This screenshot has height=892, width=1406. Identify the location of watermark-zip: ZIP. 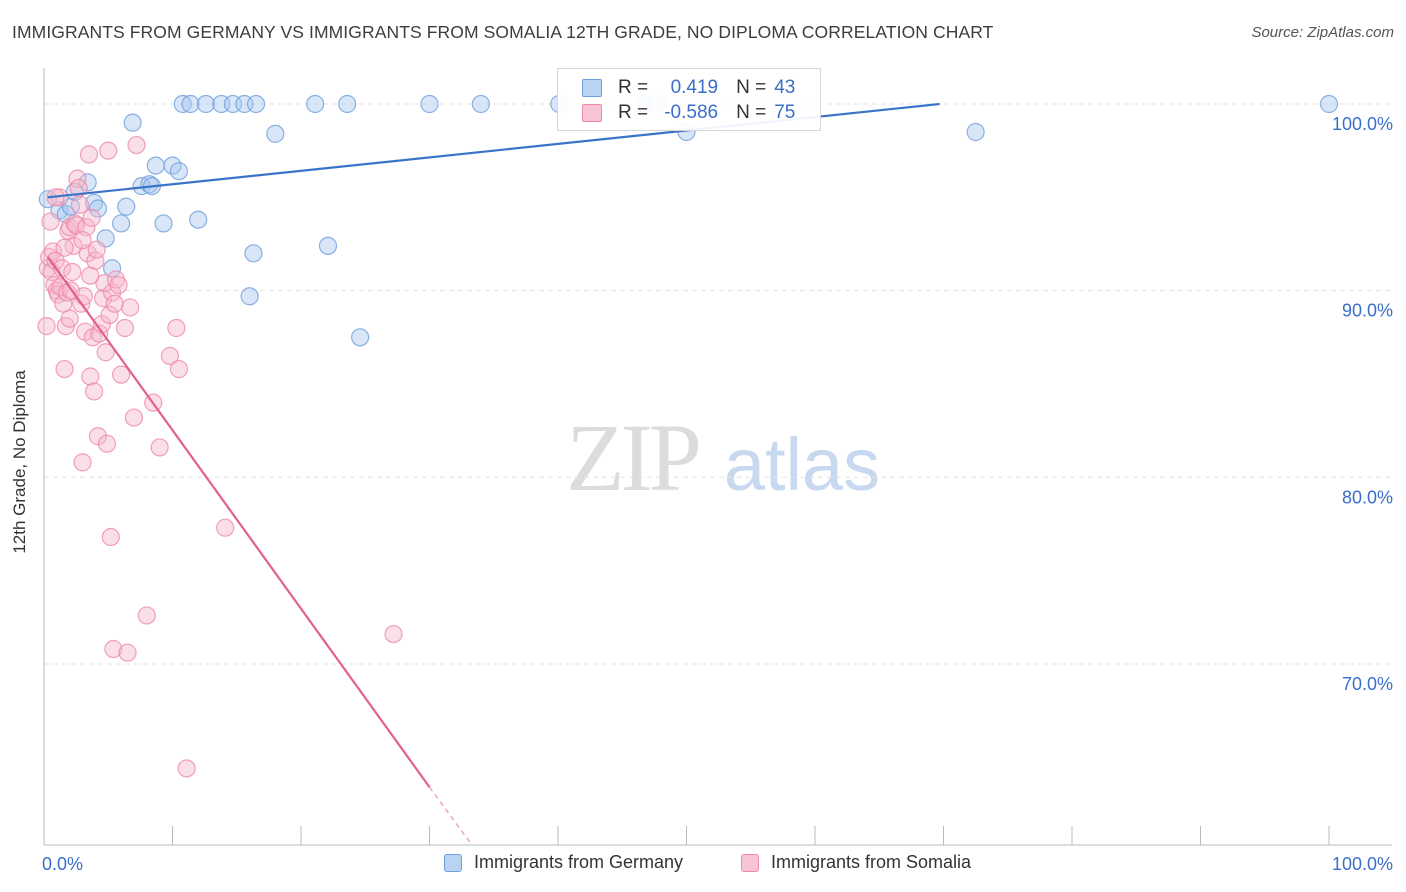
(632, 457).